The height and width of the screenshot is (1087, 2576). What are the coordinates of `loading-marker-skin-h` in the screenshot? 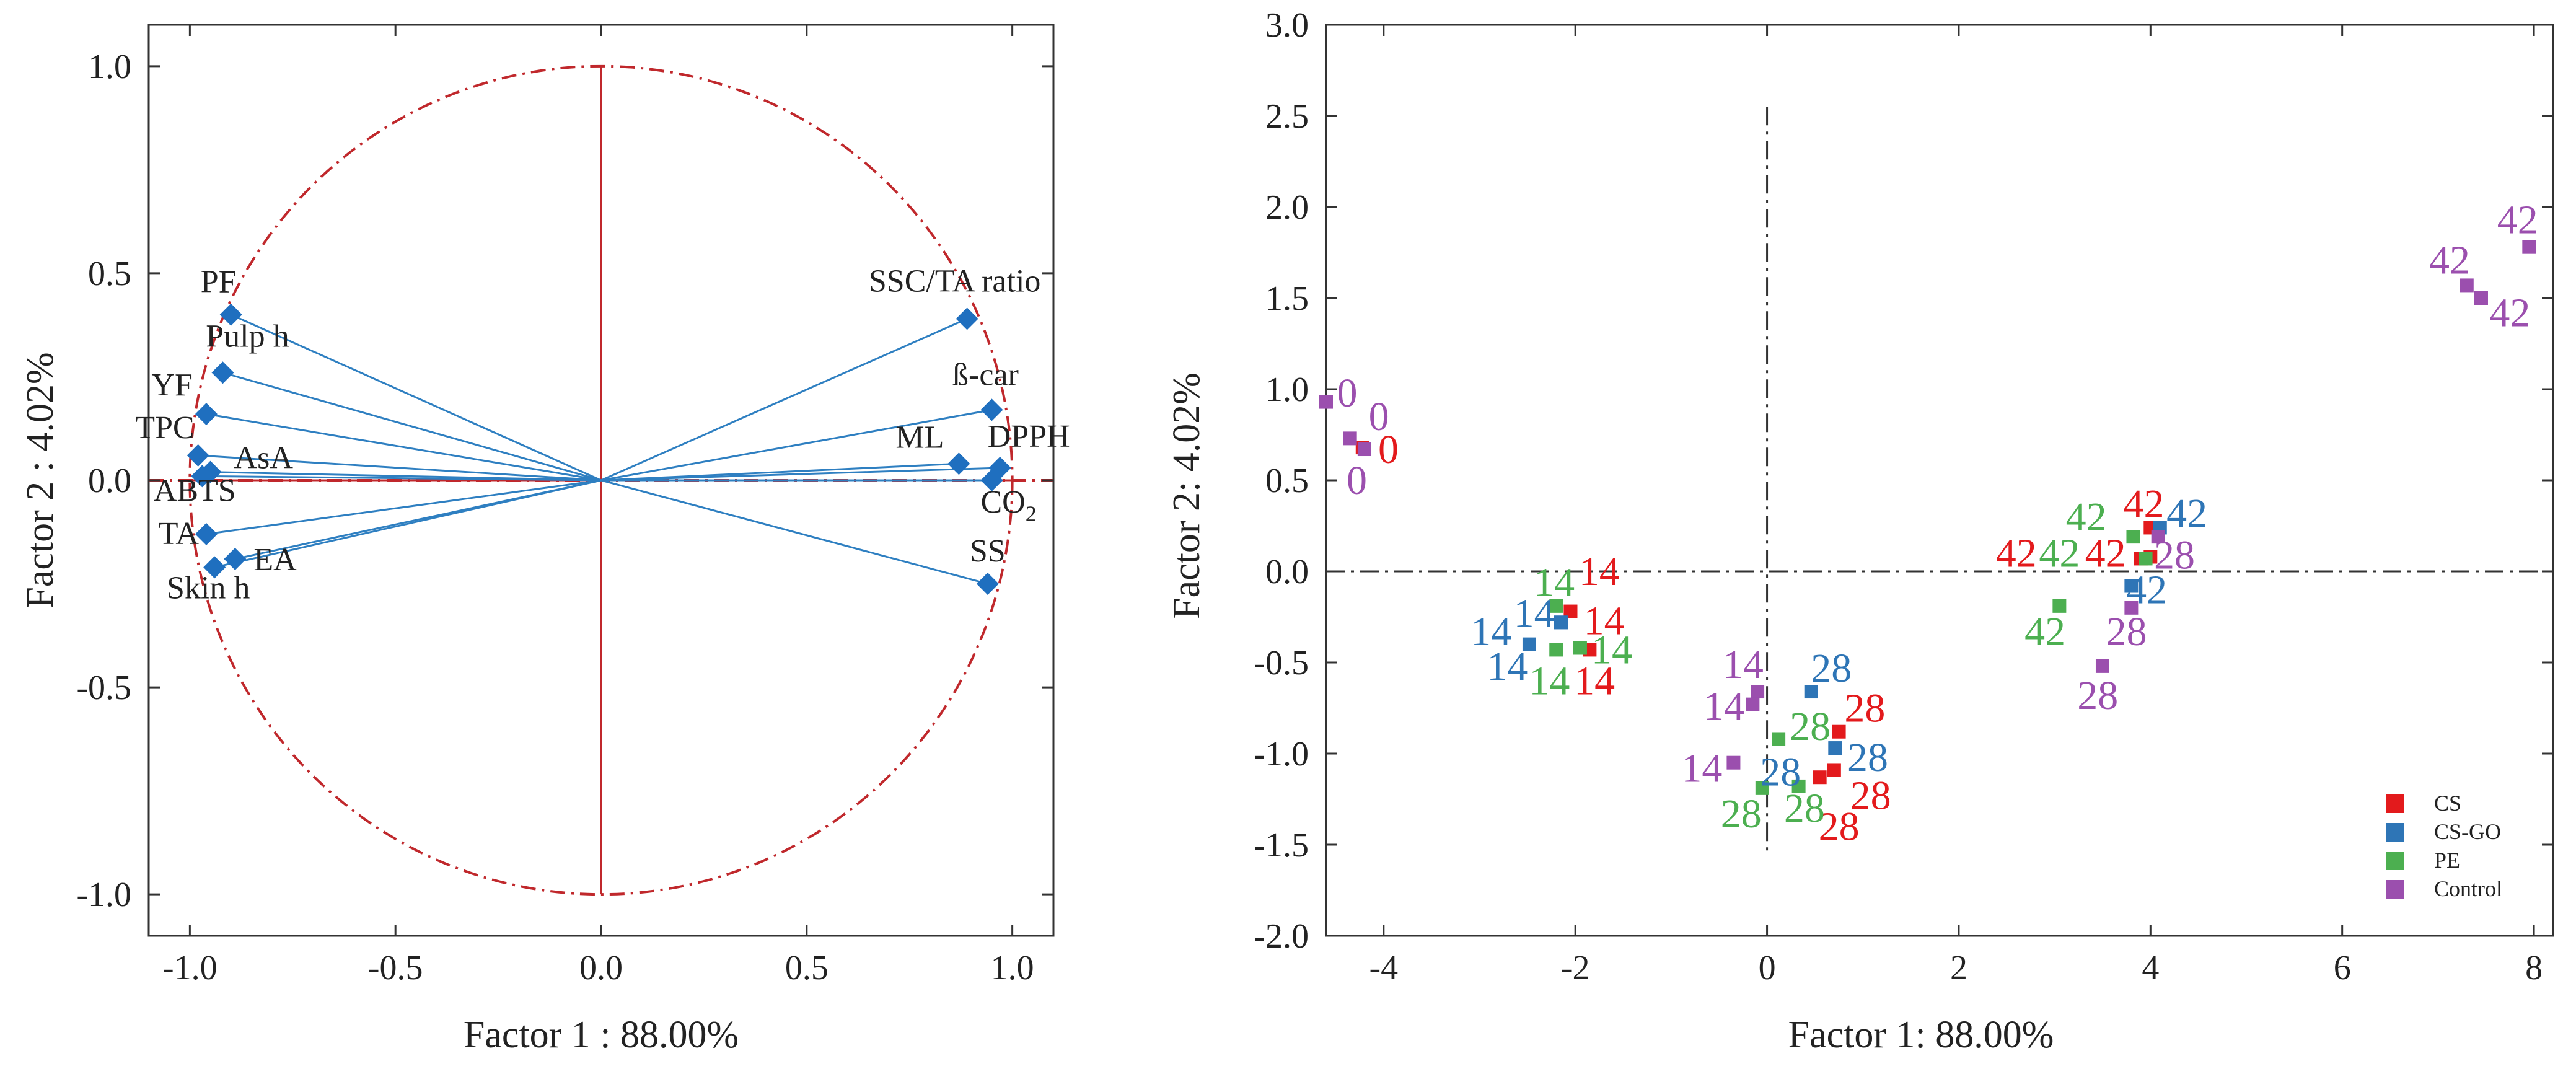 It's located at (215, 567).